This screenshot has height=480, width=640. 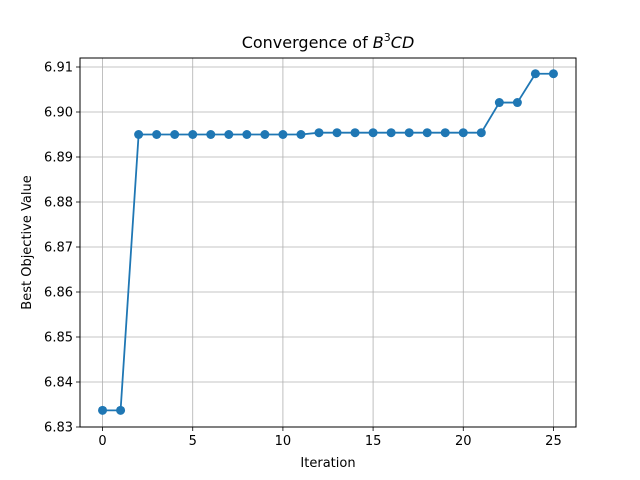 I want to click on y-tick-label: 6.83, so click(x=58, y=428).